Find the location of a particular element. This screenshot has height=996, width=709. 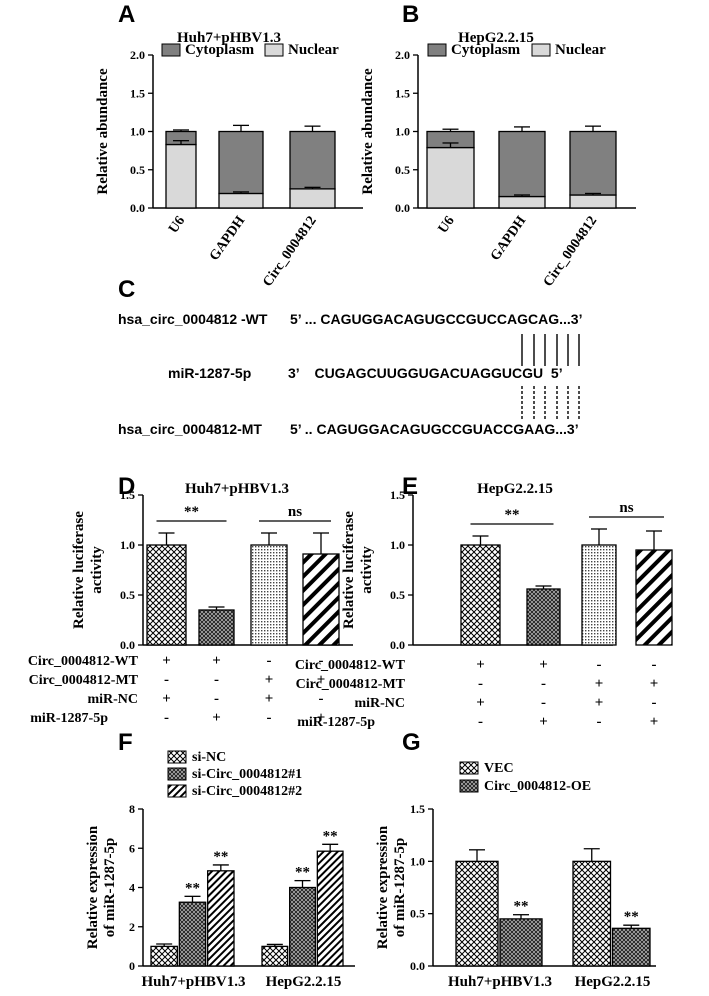

legend-label: Nuclear is located at coordinates (580, 50).